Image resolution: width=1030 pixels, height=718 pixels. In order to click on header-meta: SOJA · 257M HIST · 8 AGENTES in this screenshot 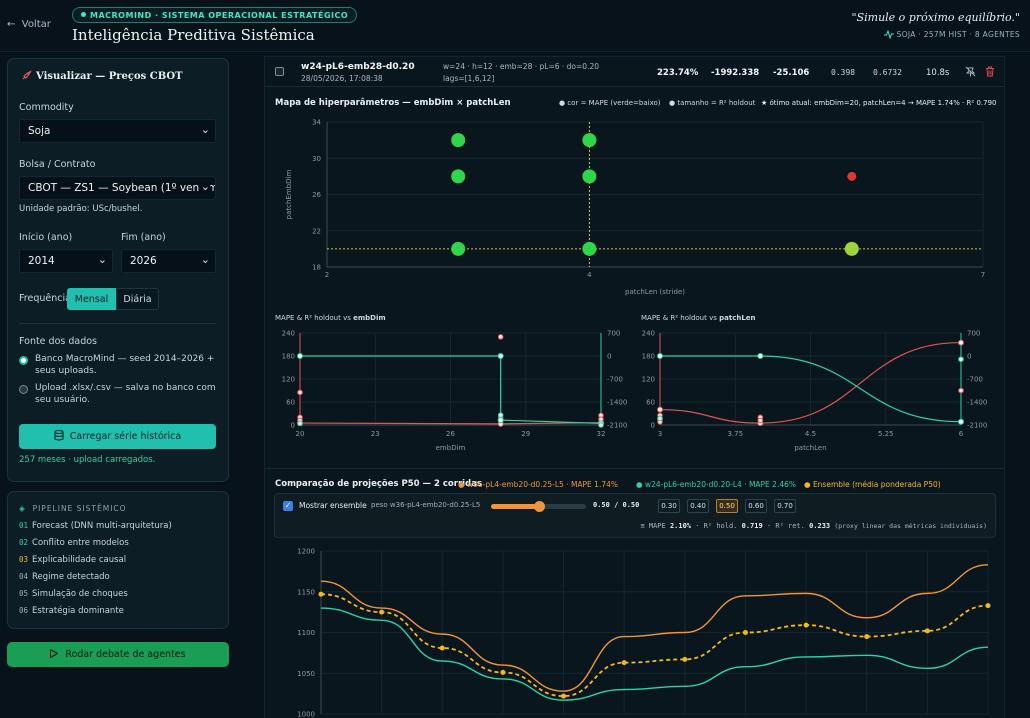, I will do `click(951, 34)`.